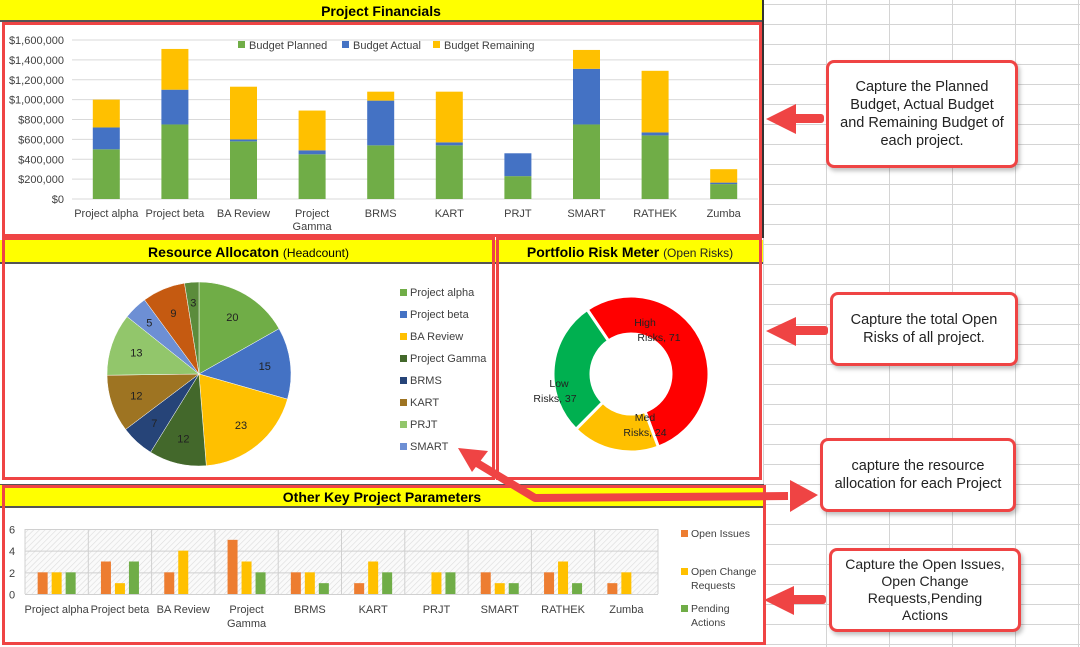  Describe the element at coordinates (922, 105) in the screenshot. I see `callout-financials-line: Budget, Actual Budget` at that location.